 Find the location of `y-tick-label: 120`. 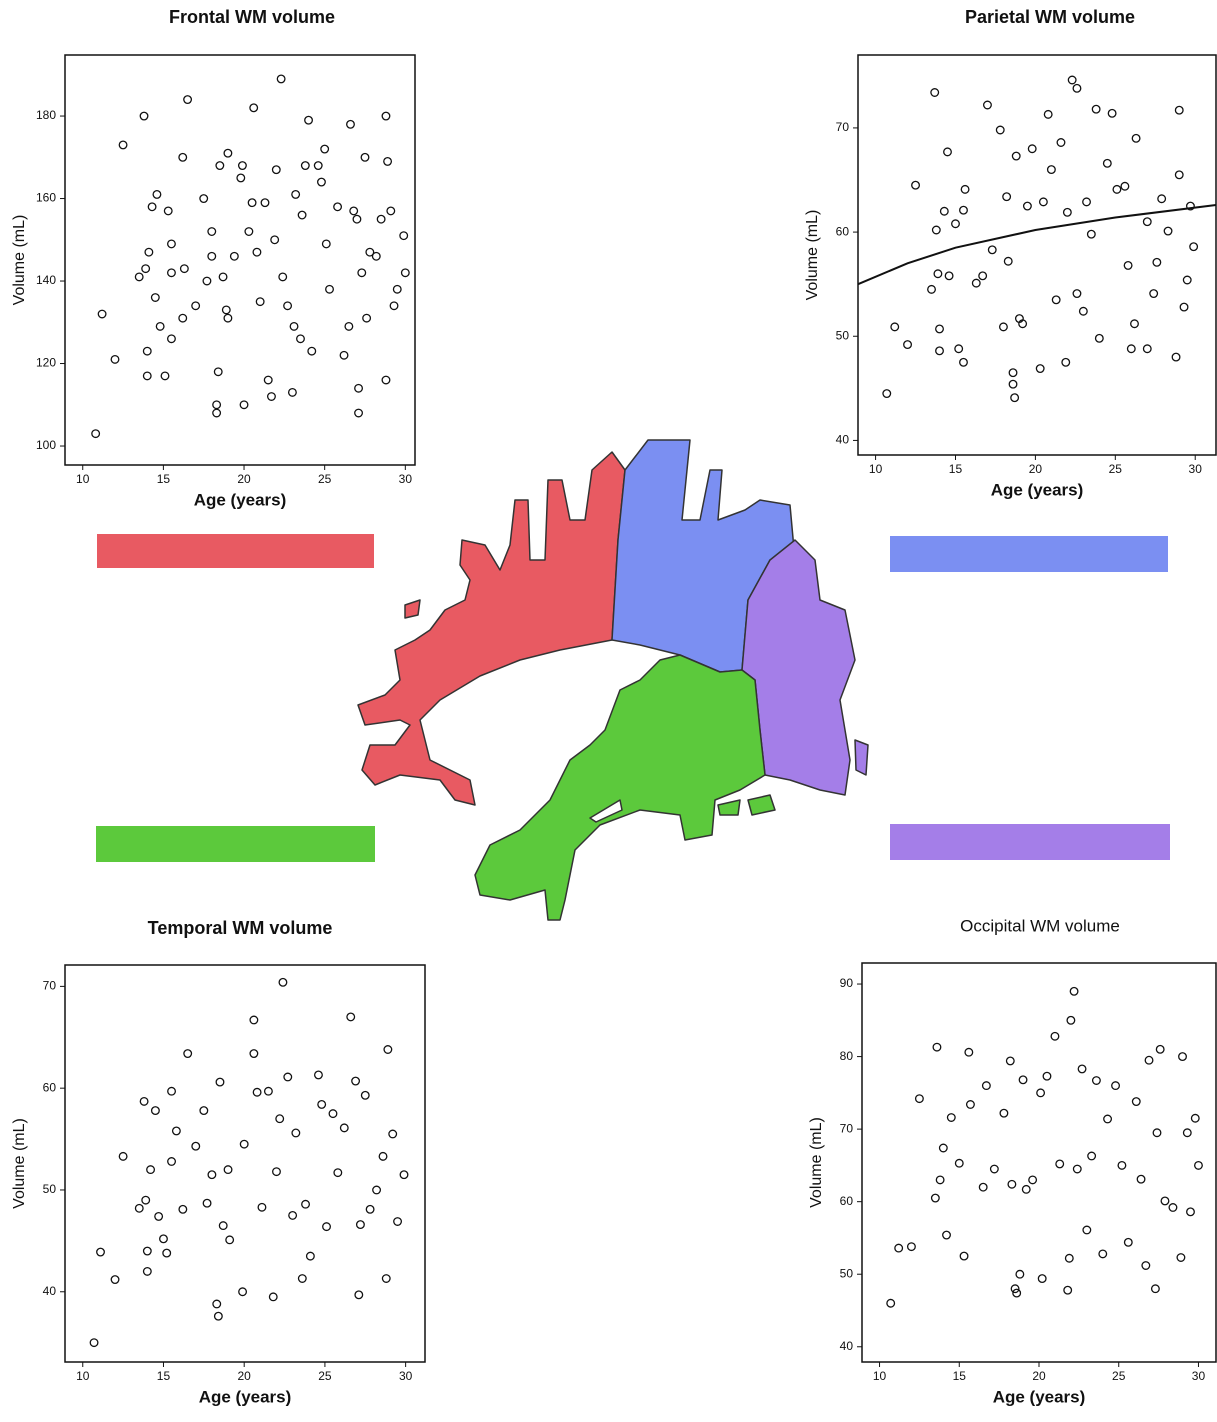

y-tick-label: 120 is located at coordinates (46, 363).